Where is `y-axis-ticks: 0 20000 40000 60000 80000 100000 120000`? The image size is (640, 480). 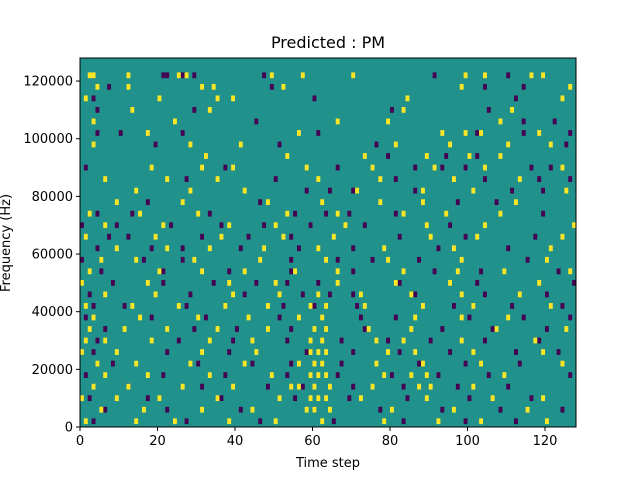 y-axis-ticks: 0 20000 40000 60000 80000 100000 120000 is located at coordinates (51, 255).